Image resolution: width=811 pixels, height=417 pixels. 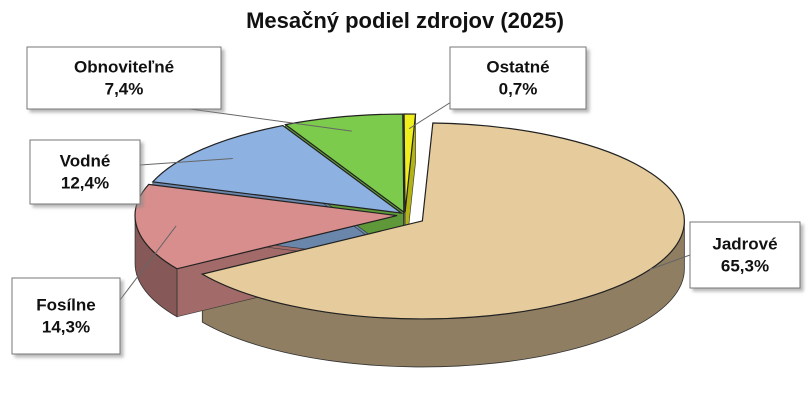 I want to click on value-label: 7,4%, so click(x=124, y=88).